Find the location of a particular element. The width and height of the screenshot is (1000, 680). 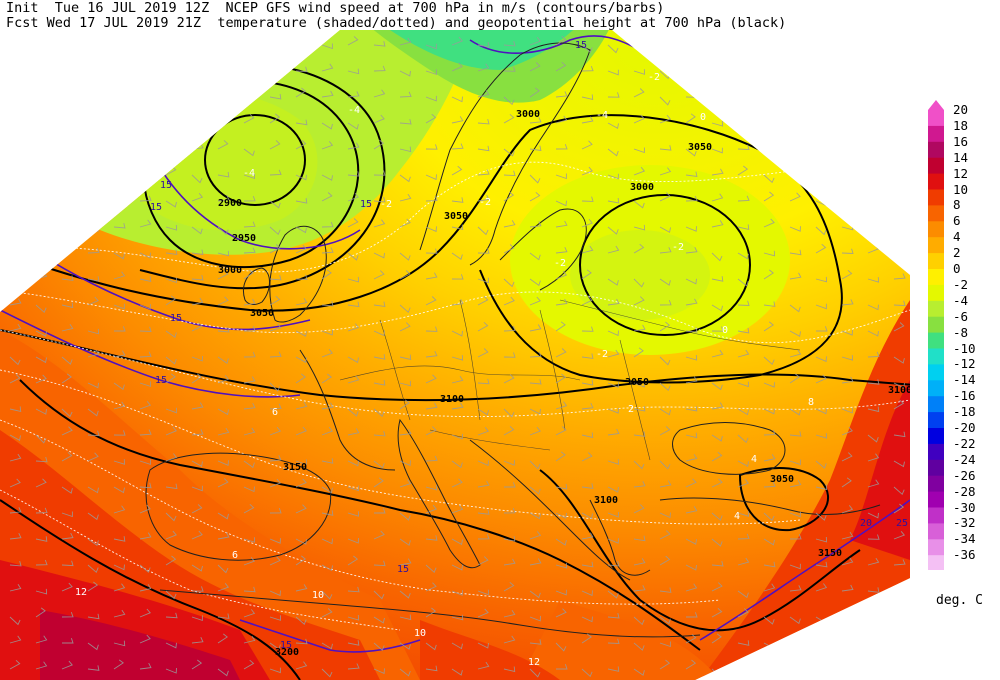

colorbar-swatch is located at coordinates (936, 229).